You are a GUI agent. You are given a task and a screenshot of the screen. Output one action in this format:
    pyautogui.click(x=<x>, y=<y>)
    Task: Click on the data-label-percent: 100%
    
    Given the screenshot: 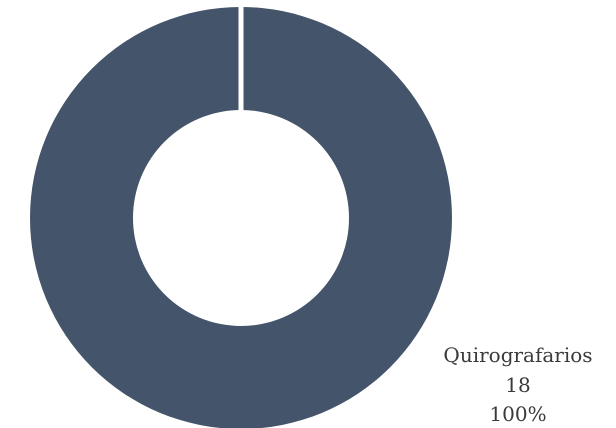 What is the action you would take?
    pyautogui.click(x=517, y=414)
    